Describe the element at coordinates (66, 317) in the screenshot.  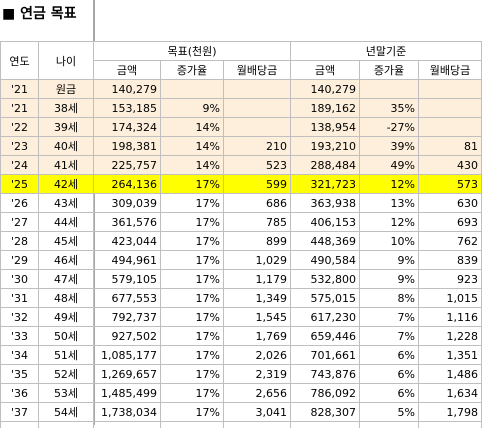
I see `cell-age: 49세` at that location.